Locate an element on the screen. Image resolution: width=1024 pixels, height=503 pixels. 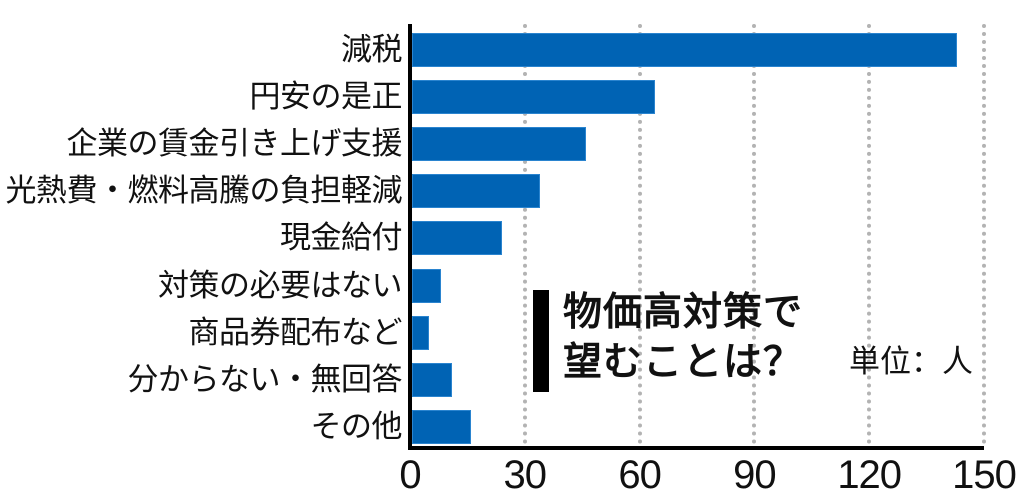
x-tick-label: 120 is located at coordinates (869, 475).